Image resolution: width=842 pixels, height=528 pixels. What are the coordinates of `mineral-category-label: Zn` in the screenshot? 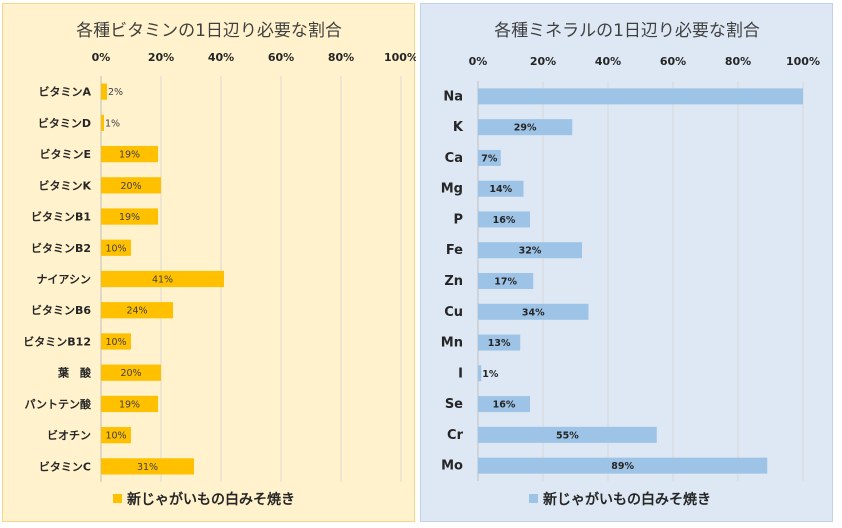 It's located at (453, 281).